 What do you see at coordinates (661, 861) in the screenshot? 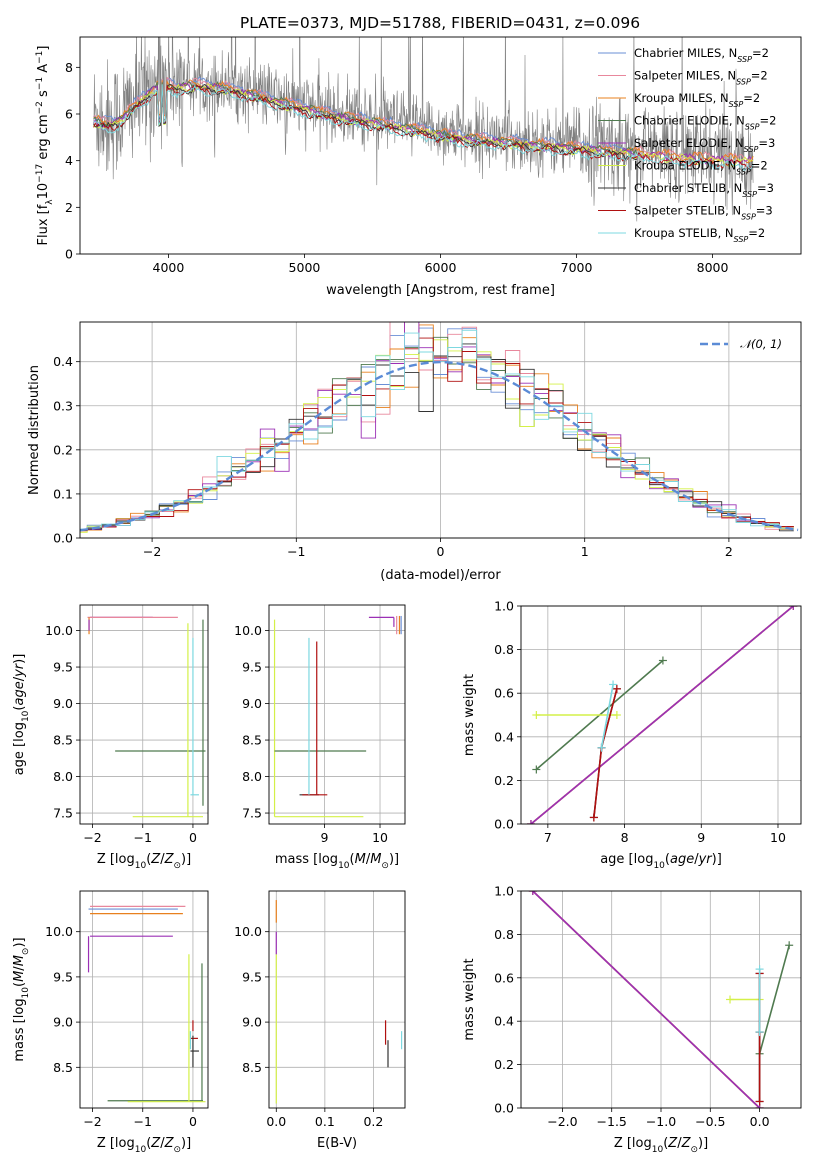
I see `x-axis-label: age [log10(age/yr)]` at bounding box center [661, 861].